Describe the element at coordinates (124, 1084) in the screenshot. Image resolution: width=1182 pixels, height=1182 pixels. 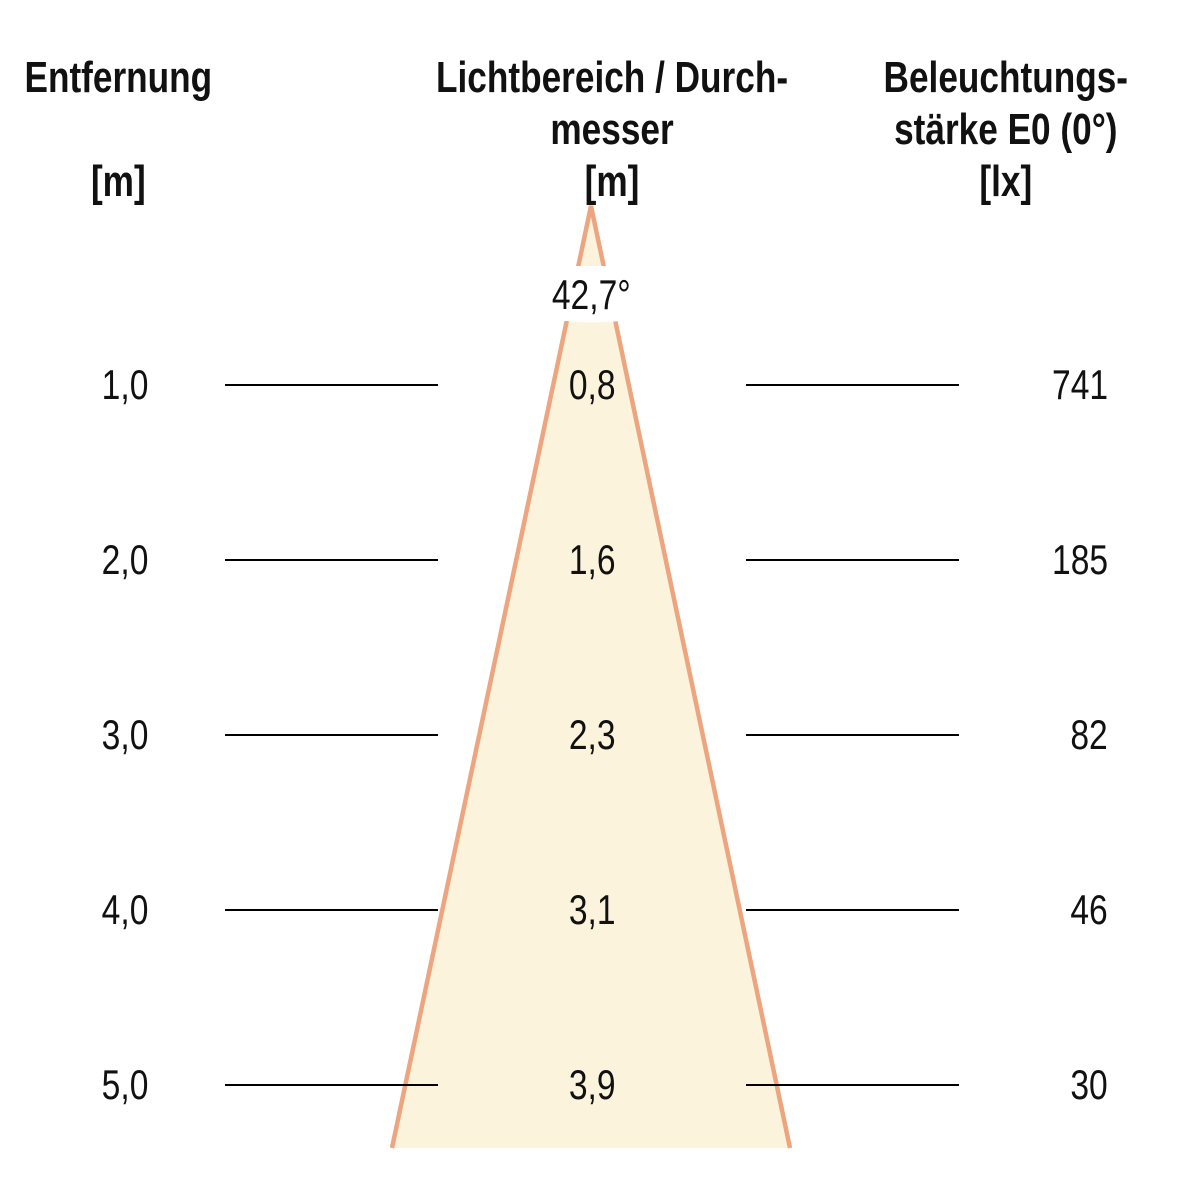
I see `row-distance-value: 5,0` at that location.